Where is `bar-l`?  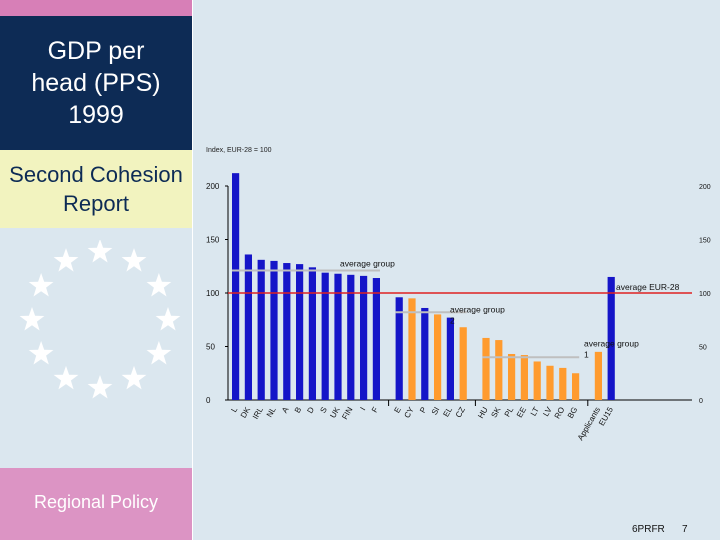 bar-l is located at coordinates (236, 286).